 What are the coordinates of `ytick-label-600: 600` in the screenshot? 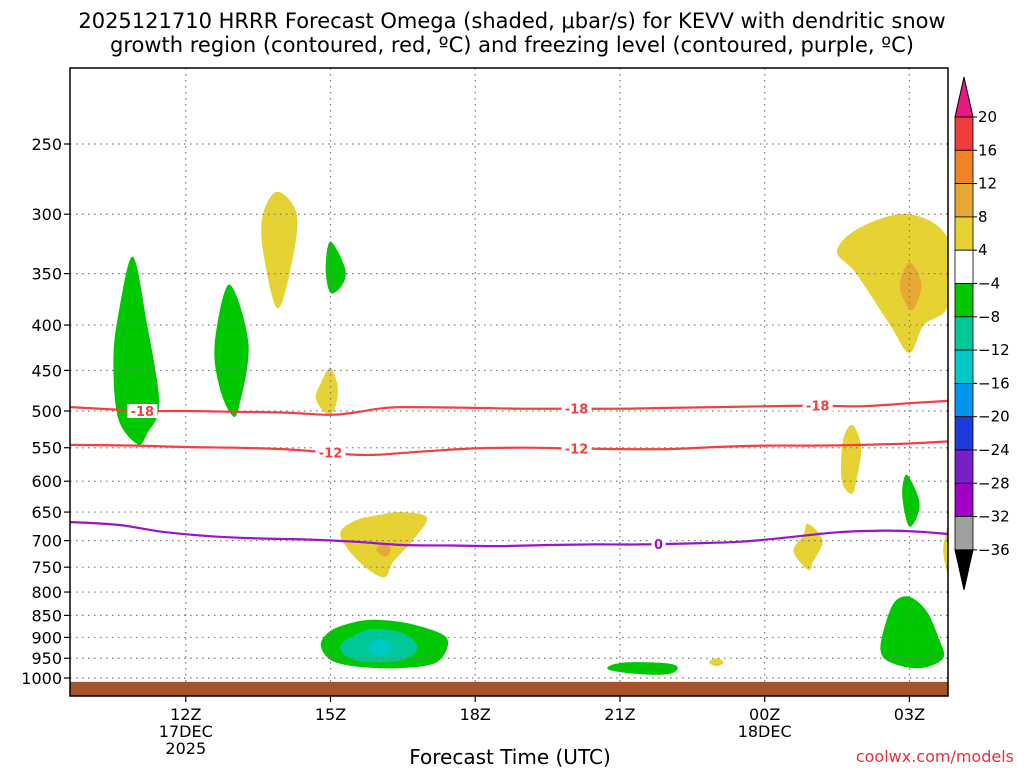 It's located at (46, 481).